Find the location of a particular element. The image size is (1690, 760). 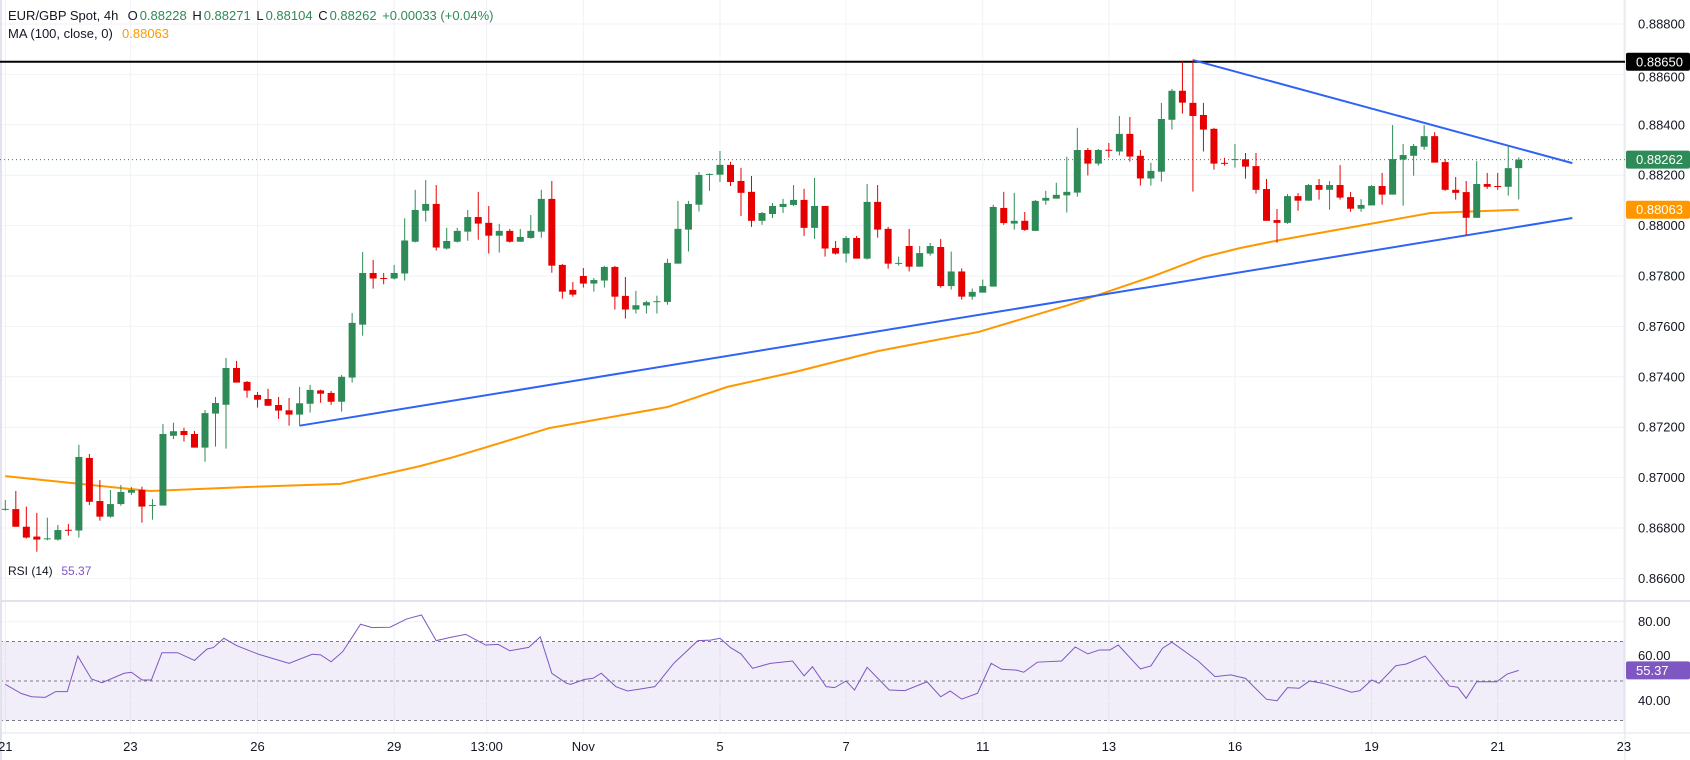

ma-price-badge: 0.88063 is located at coordinates (1659, 209).